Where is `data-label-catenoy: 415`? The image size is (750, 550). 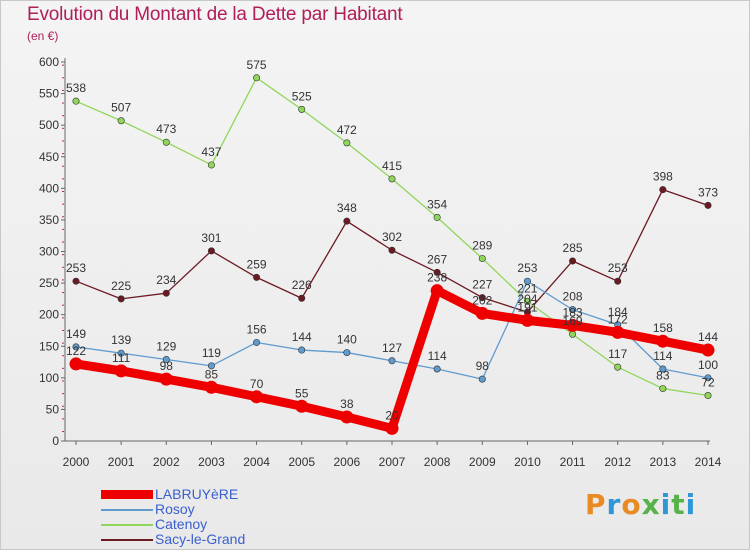 data-label-catenoy: 415 is located at coordinates (392, 166).